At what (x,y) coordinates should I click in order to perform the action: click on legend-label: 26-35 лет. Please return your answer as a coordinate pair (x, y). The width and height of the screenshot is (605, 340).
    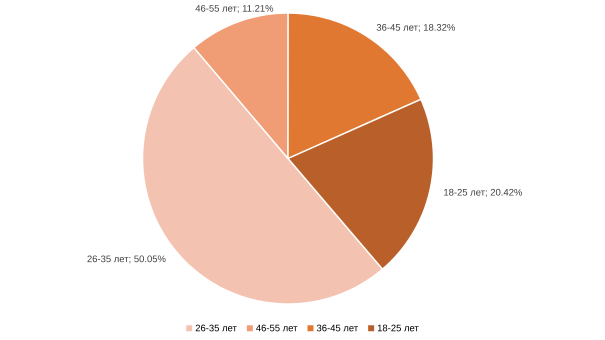
    Looking at the image, I should click on (216, 328).